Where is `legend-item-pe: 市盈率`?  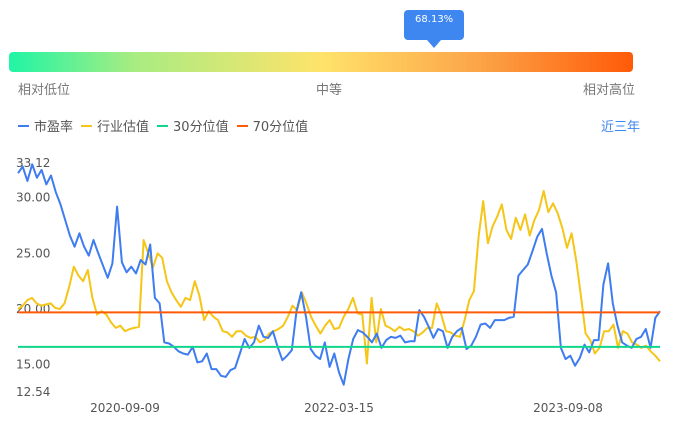 legend-item-pe: 市盈率 is located at coordinates (45, 125).